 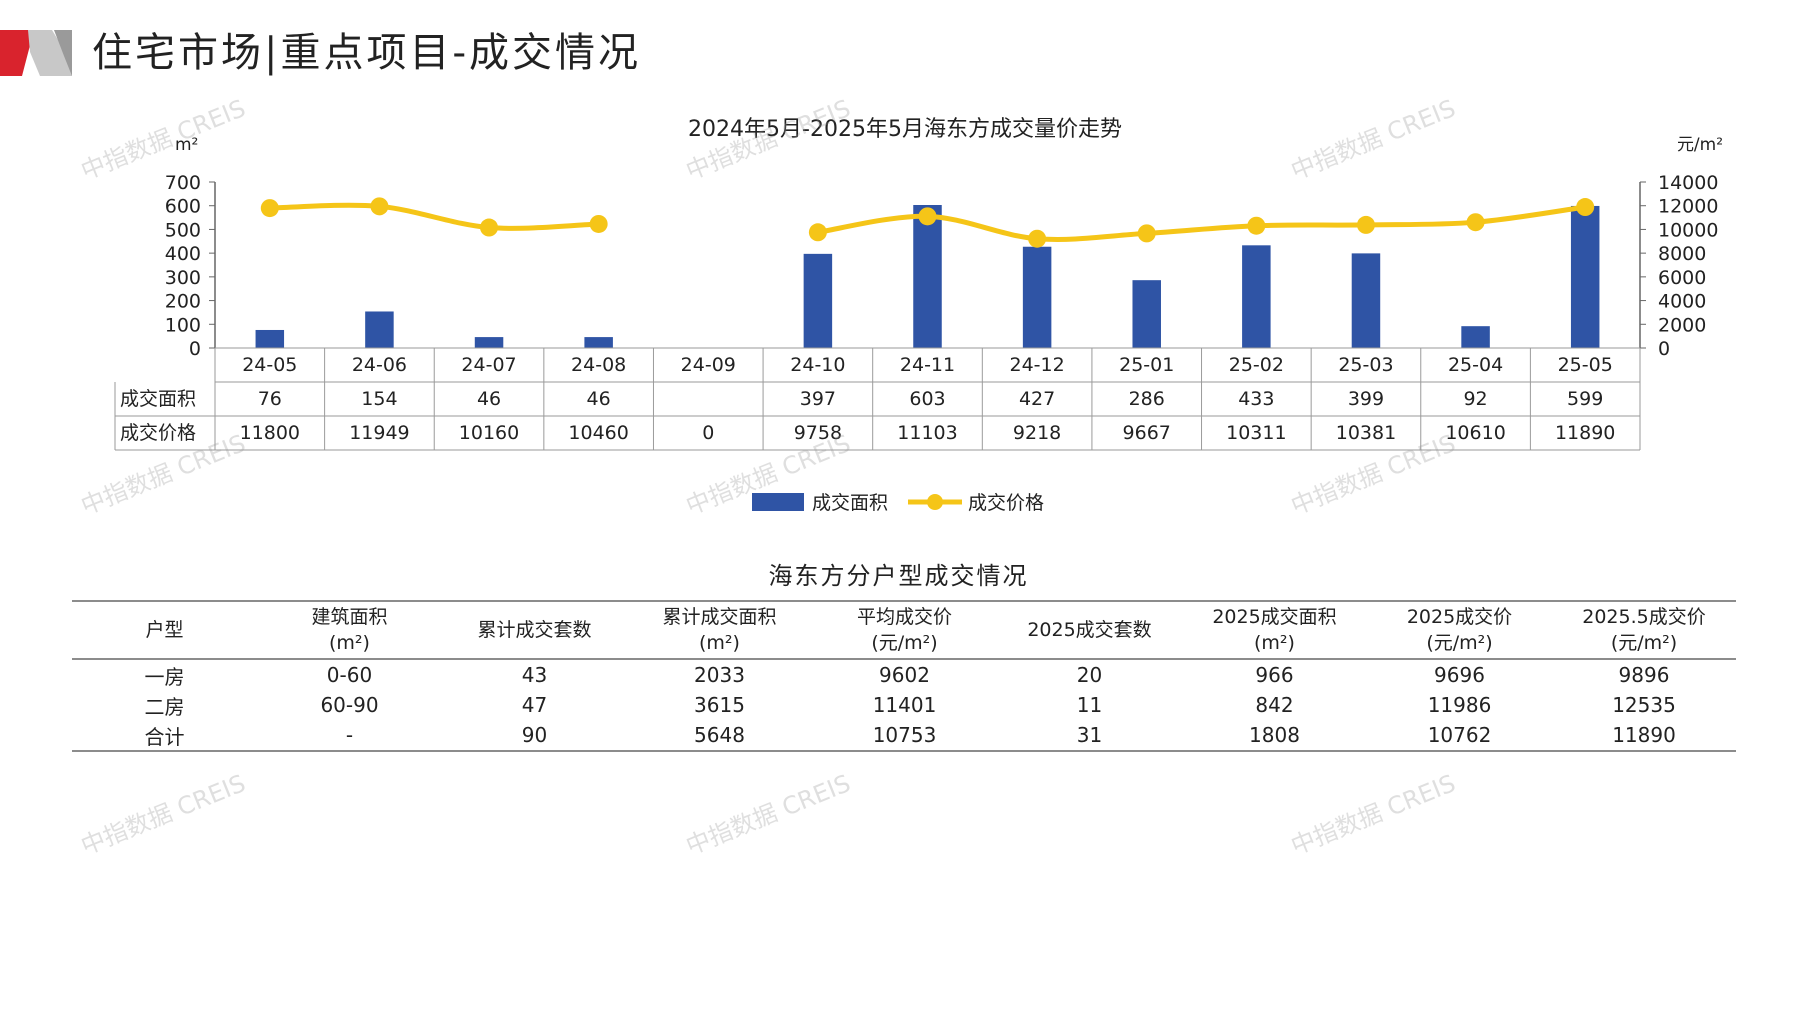 What do you see at coordinates (599, 399) in the screenshot?
I see `data-label-area: 46` at bounding box center [599, 399].